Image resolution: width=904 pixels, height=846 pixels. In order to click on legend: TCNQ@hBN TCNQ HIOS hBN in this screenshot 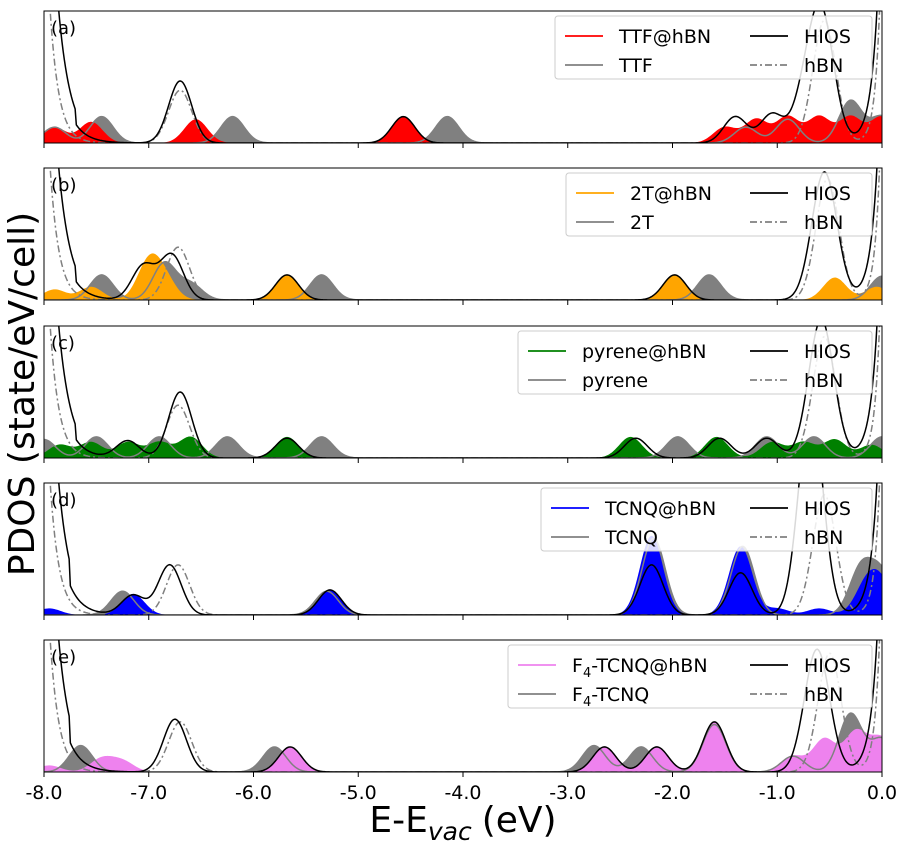, I will do `click(706, 519)`.